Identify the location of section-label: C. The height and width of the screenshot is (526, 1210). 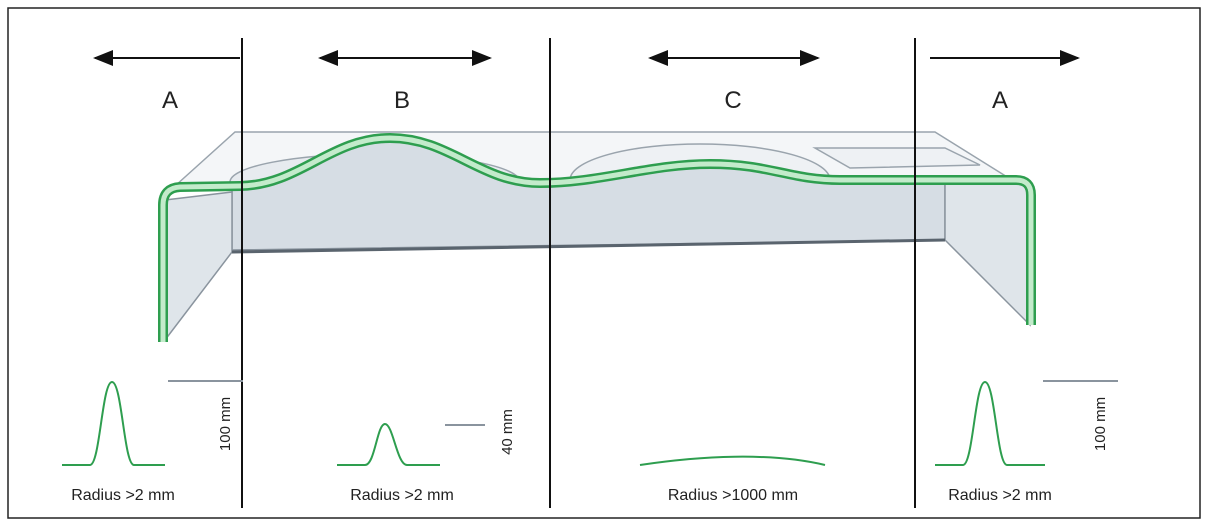
(732, 100).